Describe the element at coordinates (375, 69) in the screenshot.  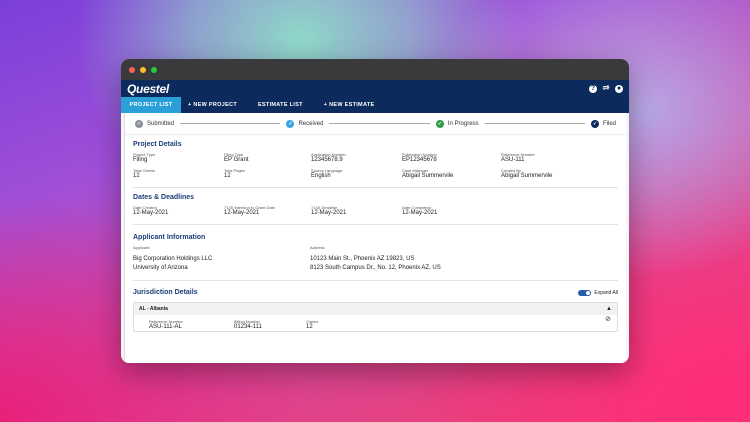
I see `window-titlebar` at that location.